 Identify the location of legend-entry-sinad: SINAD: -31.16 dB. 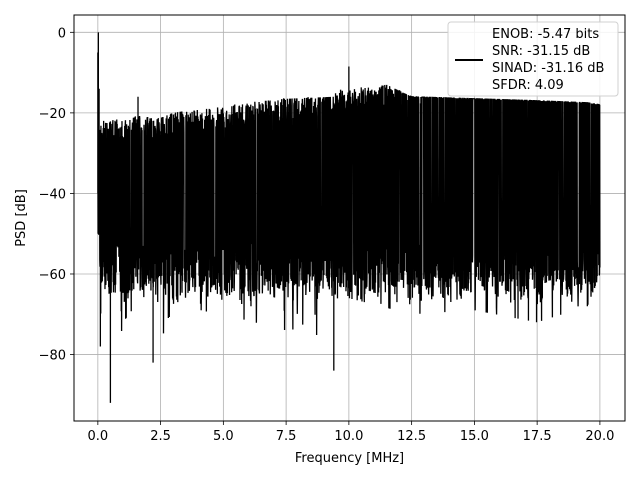
(548, 68).